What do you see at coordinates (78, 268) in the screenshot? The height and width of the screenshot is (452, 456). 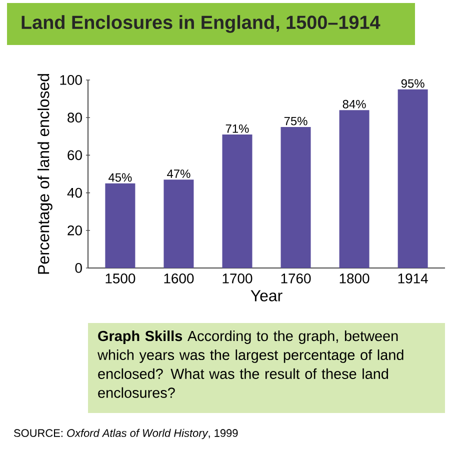 I see `y-tick-label: 0` at bounding box center [78, 268].